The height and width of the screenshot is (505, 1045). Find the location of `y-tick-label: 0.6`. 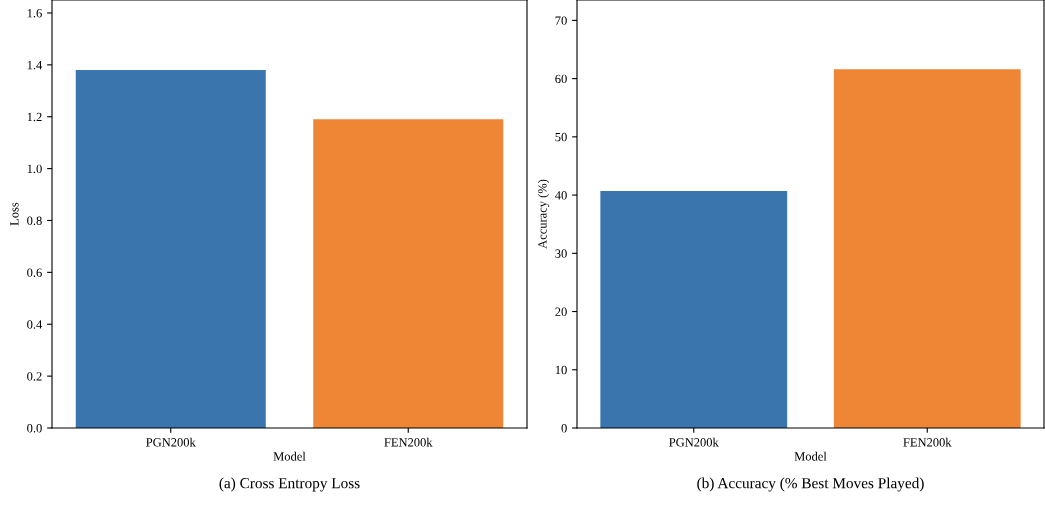

y-tick-label: 0.6 is located at coordinates (34, 272).